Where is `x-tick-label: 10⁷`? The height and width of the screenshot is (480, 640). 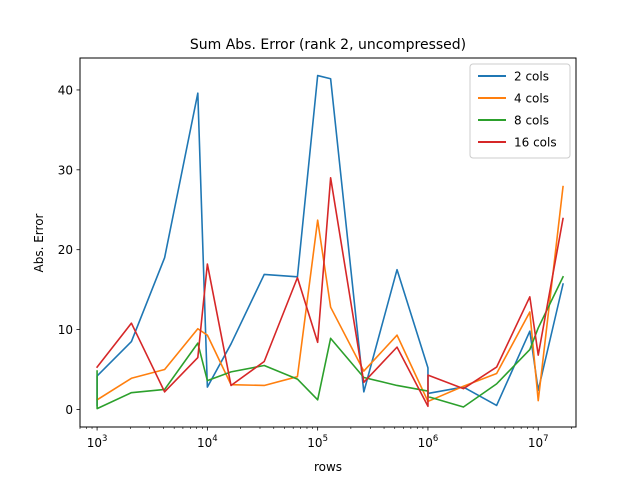 x-tick-label: 10⁷ is located at coordinates (538, 442).